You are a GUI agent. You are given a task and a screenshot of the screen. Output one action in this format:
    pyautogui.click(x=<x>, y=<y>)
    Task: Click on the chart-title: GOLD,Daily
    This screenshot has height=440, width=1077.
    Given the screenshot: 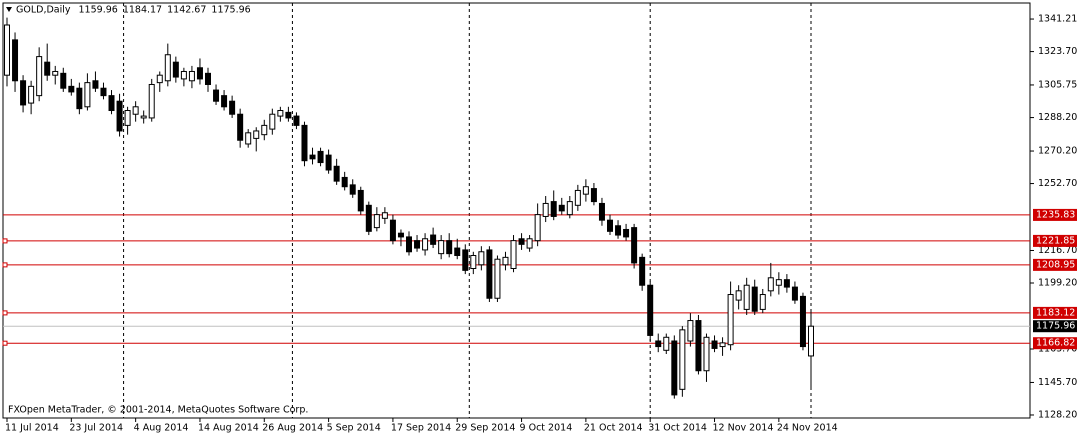 What is the action you would take?
    pyautogui.click(x=43, y=10)
    